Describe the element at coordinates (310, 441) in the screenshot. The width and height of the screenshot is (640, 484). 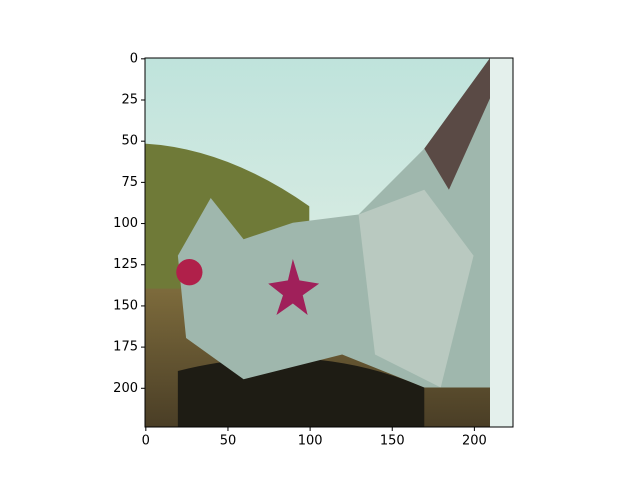
I see `x-tick-label: 100` at that location.